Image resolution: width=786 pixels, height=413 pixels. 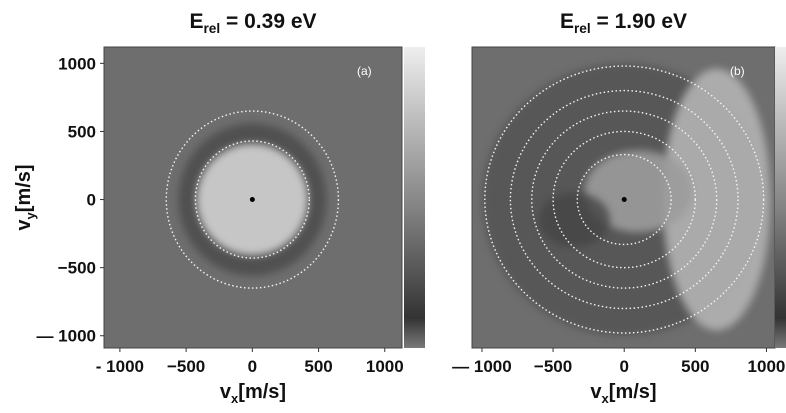 I want to click on x-tick-label: - 1000, so click(x=120, y=366).